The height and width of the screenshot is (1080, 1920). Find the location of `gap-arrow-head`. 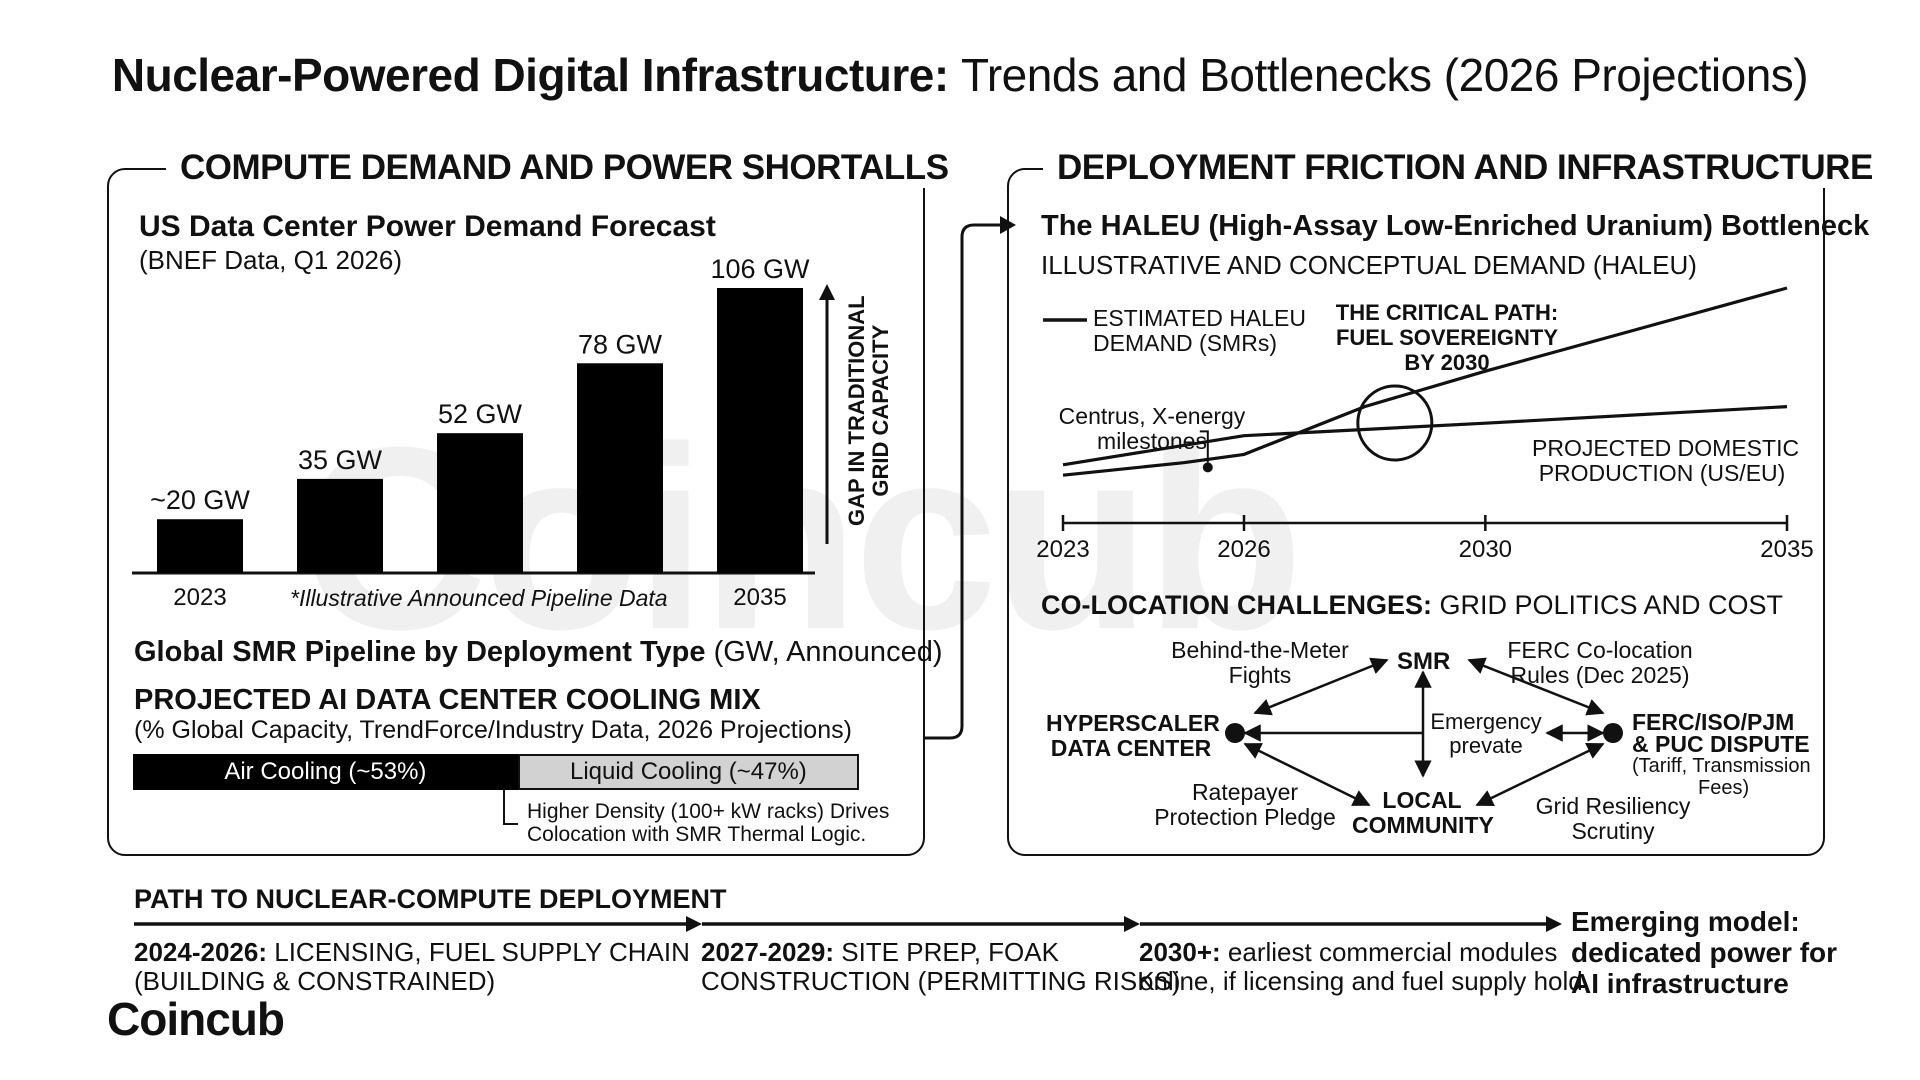

gap-arrow-head is located at coordinates (827, 292).